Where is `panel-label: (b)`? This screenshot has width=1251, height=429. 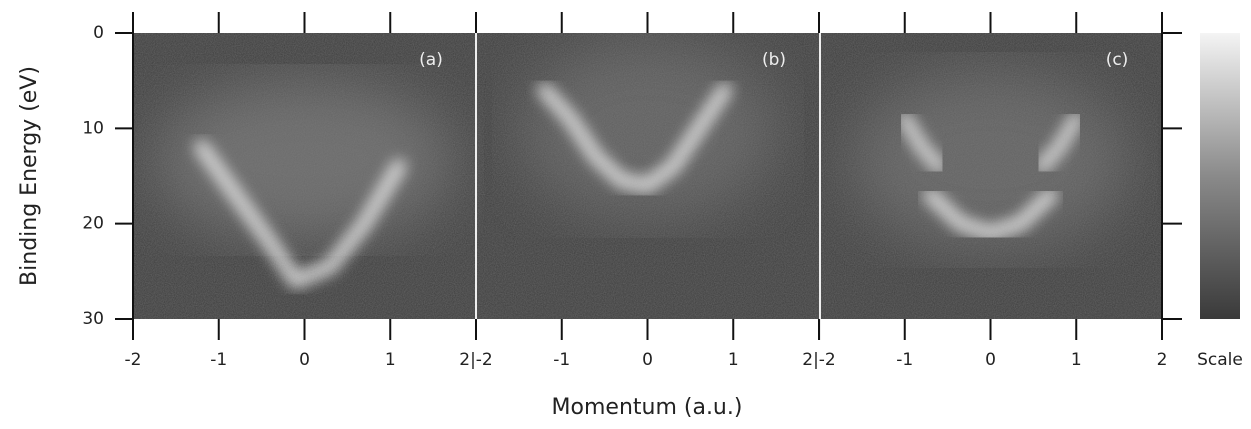 panel-label: (b) is located at coordinates (774, 60).